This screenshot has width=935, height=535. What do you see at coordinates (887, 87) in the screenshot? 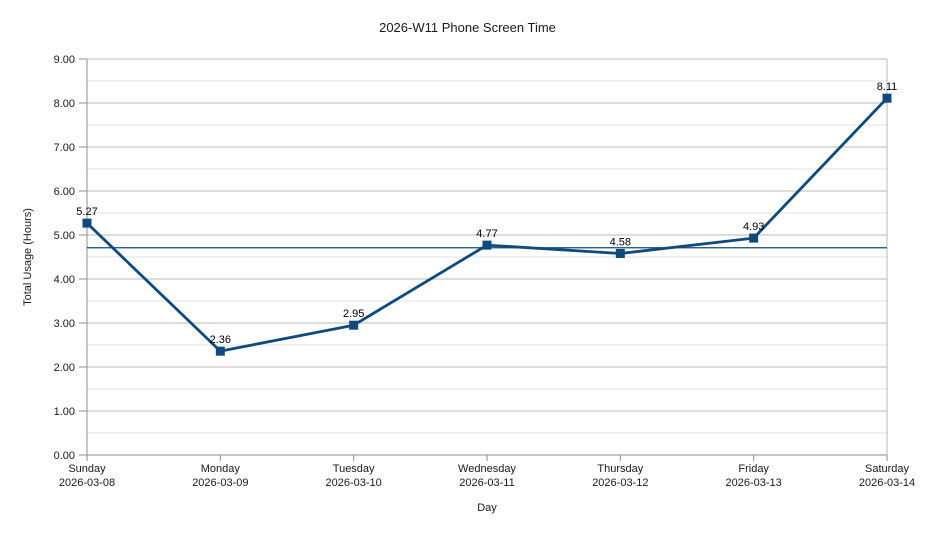
I see `data-point-label: 8.11` at bounding box center [887, 87].